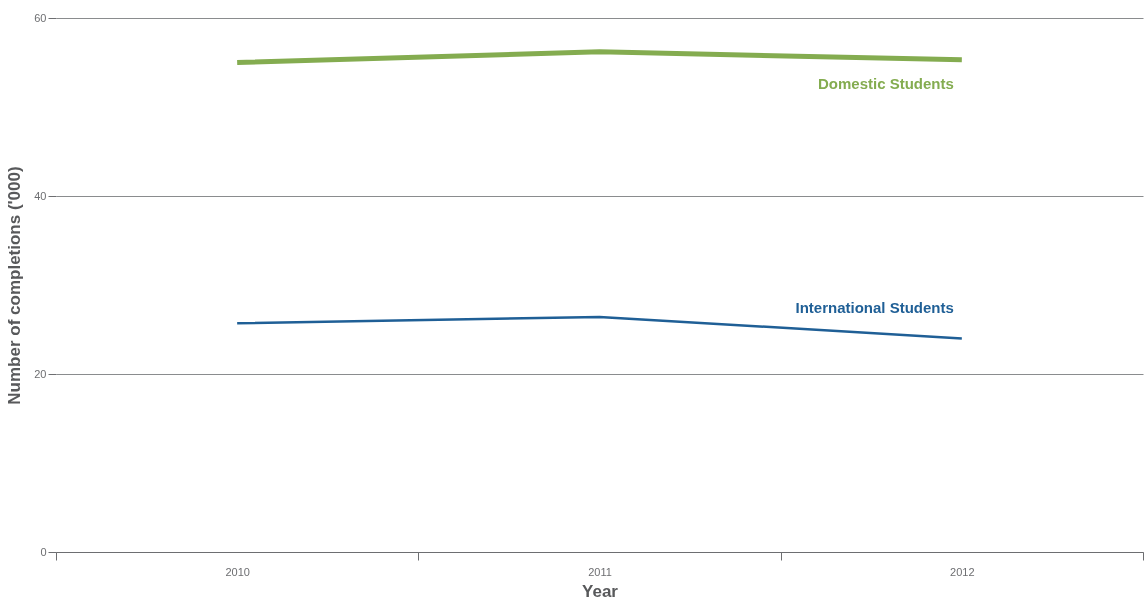 The height and width of the screenshot is (604, 1146). I want to click on series-label: Domestic Students, so click(885, 83).